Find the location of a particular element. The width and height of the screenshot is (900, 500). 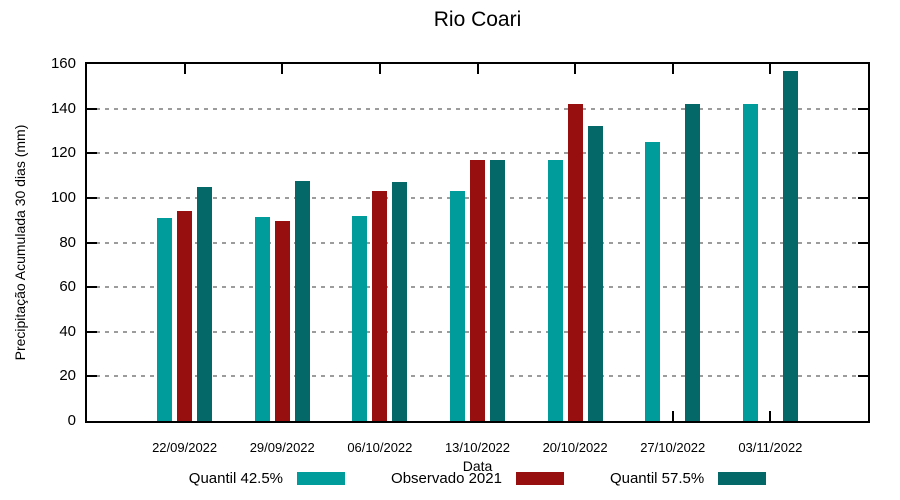

y-tick-label-20: 20 is located at coordinates (67, 376).